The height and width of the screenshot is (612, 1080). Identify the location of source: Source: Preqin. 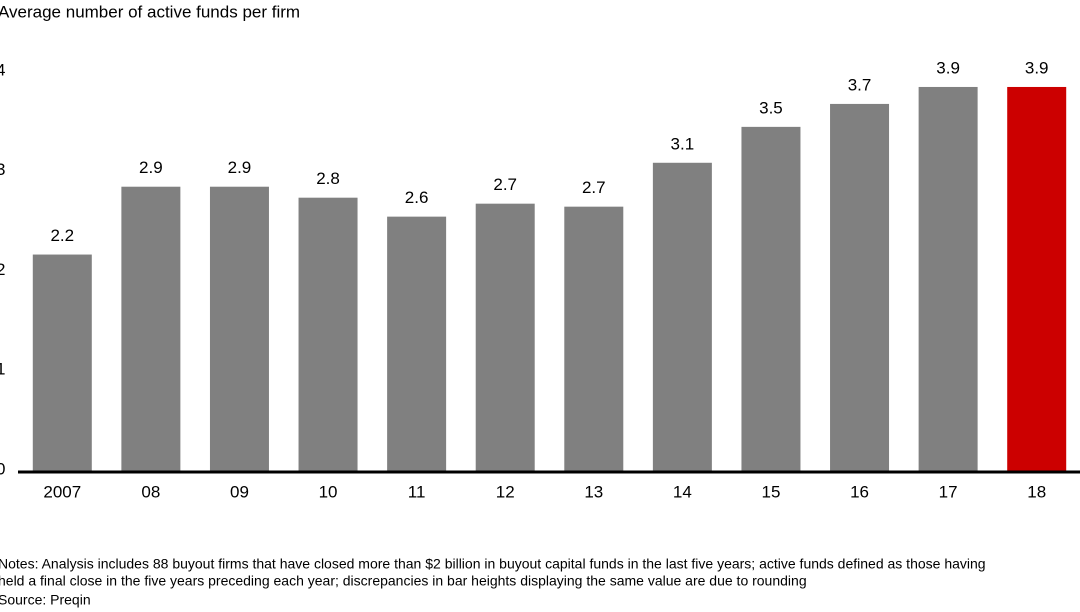
(45, 600).